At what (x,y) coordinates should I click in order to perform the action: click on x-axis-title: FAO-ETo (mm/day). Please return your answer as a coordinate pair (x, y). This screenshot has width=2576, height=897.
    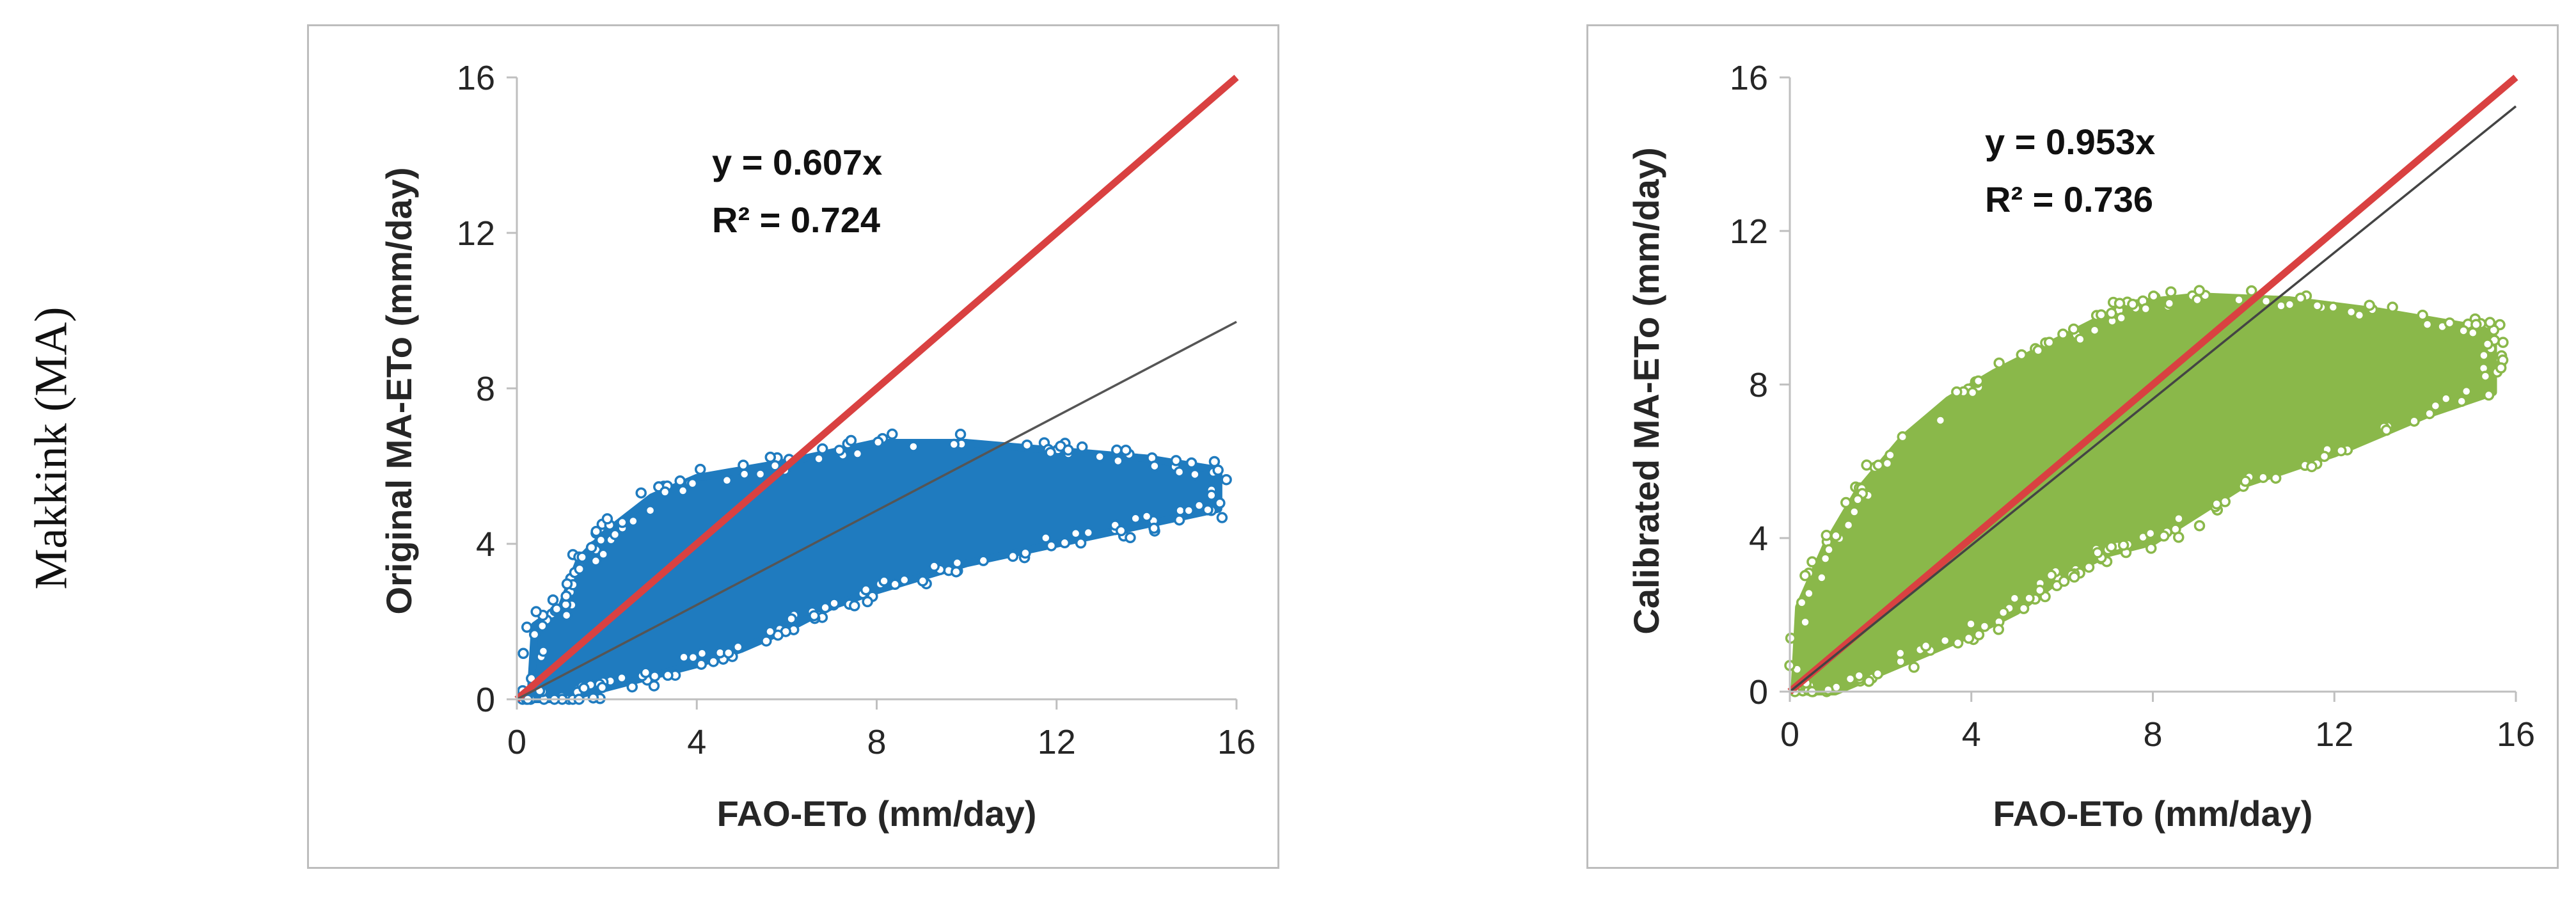
    Looking at the image, I should click on (2153, 813).